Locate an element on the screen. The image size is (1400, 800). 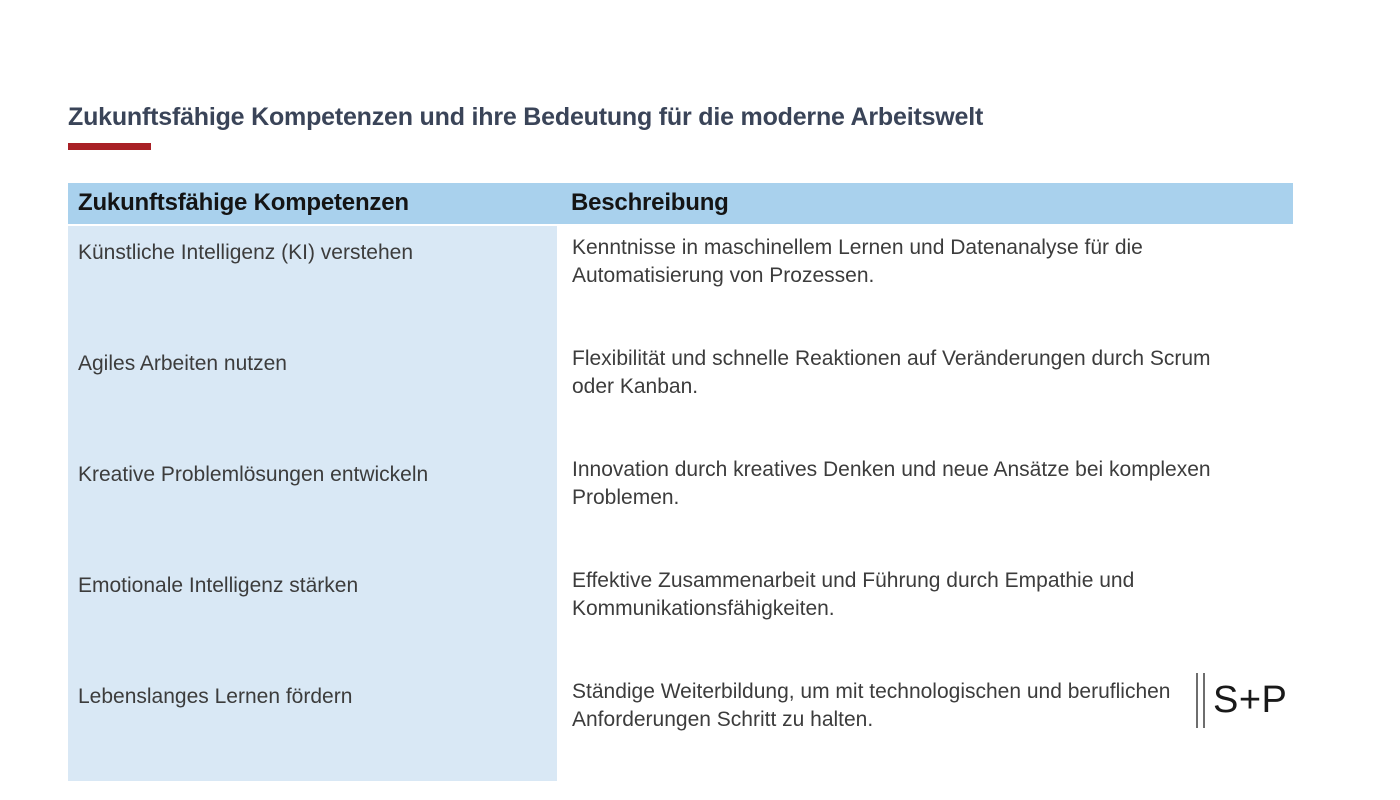
title-accent-bar is located at coordinates (109, 146).